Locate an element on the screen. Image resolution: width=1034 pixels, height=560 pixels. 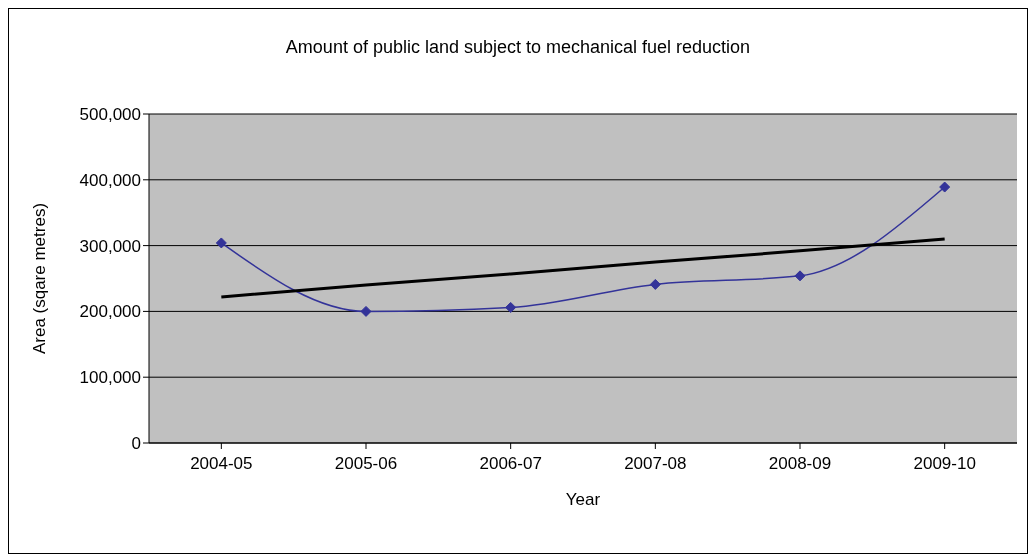
x-tick-label: 2007-08 is located at coordinates (655, 464).